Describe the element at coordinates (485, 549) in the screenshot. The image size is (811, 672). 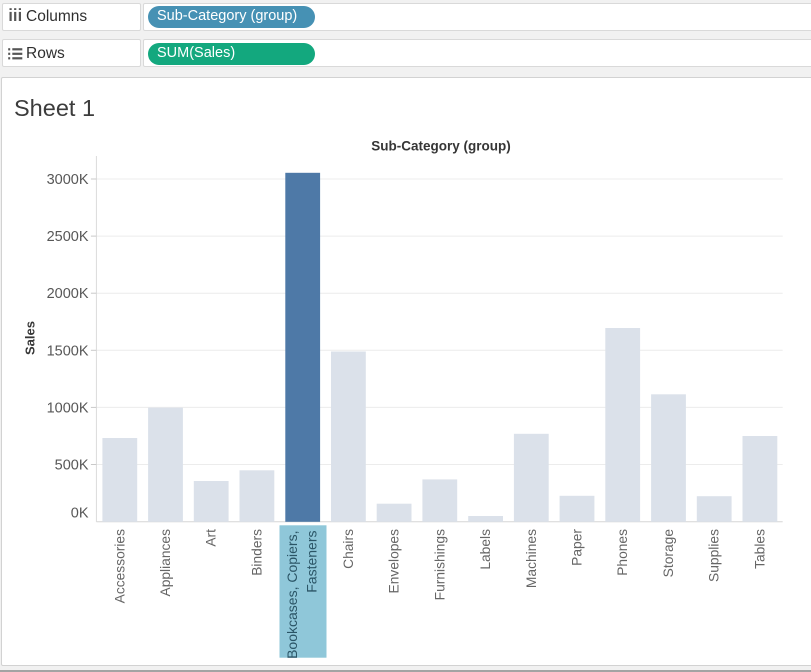
I see `svg-text: Labels` at that location.